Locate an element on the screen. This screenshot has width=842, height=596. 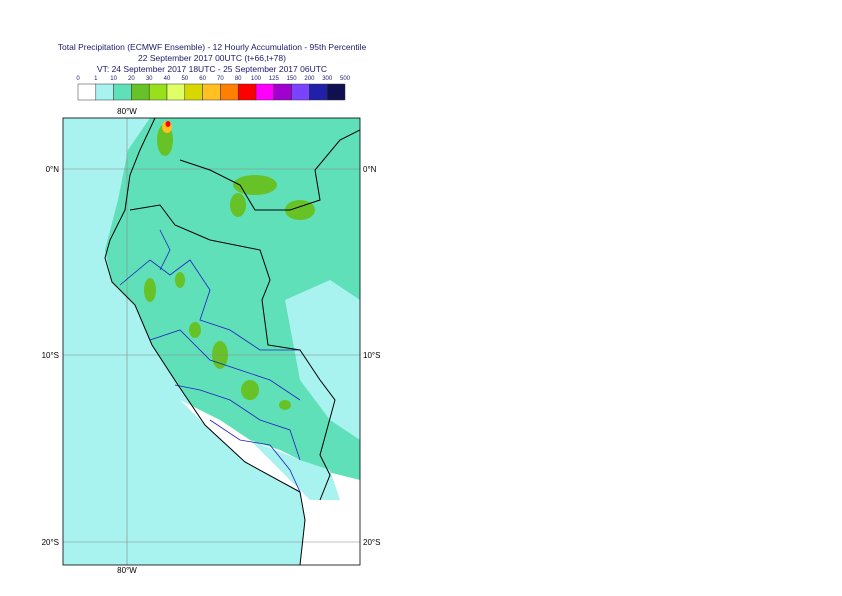
legend-label: 80 is located at coordinates (238, 79).